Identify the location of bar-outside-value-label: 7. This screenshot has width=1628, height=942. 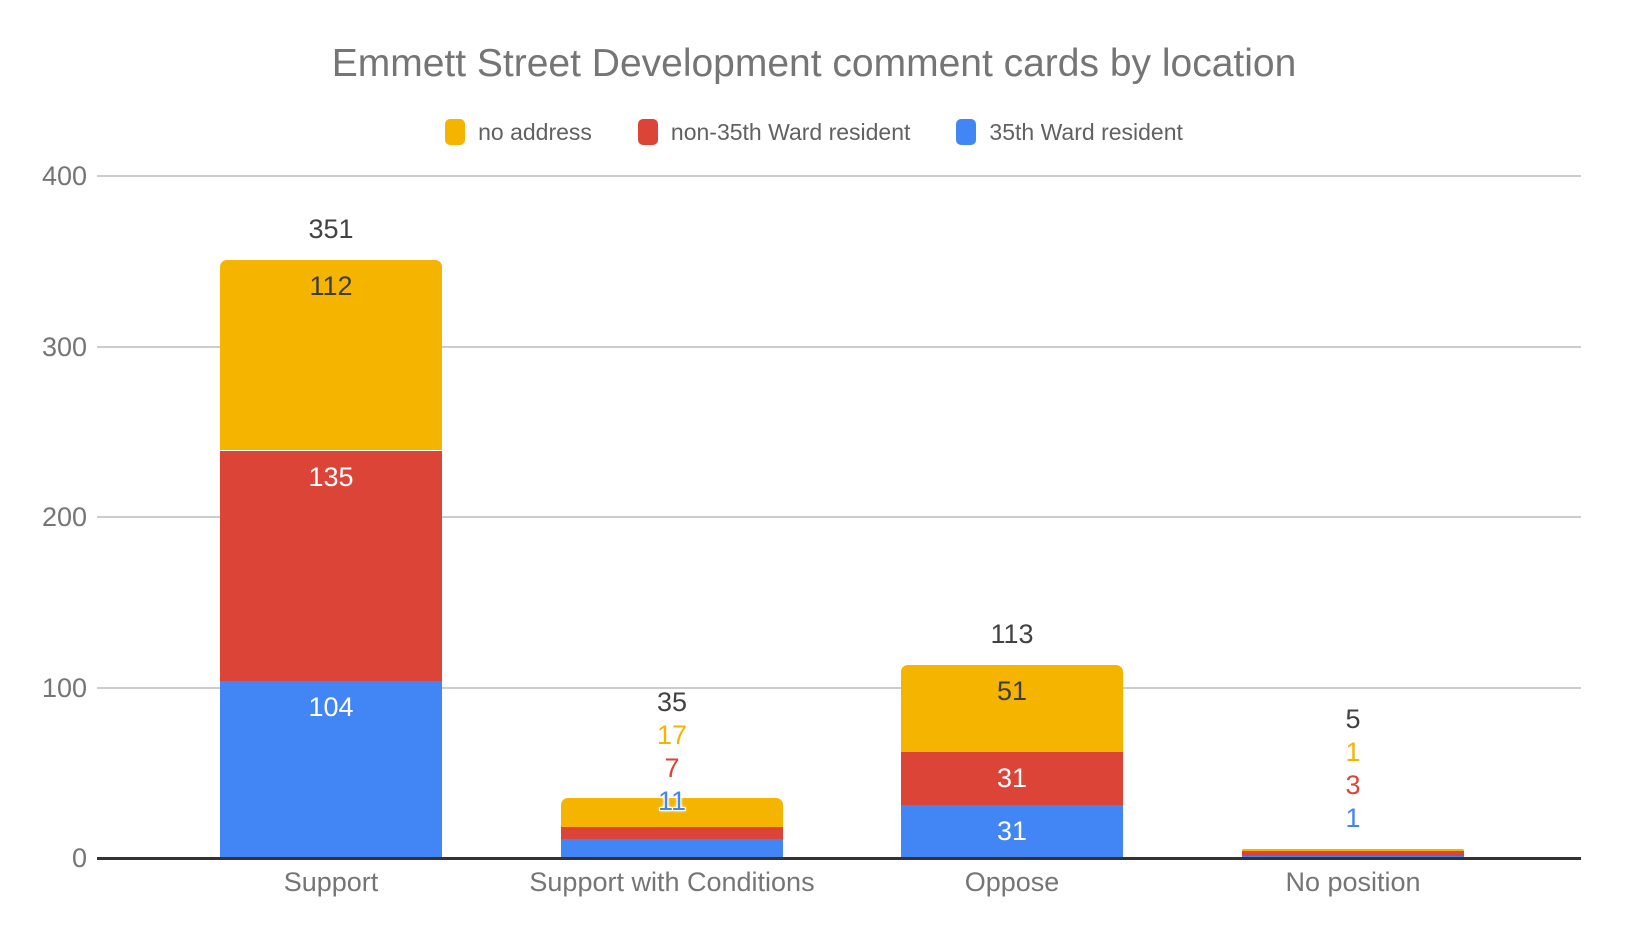
(672, 768).